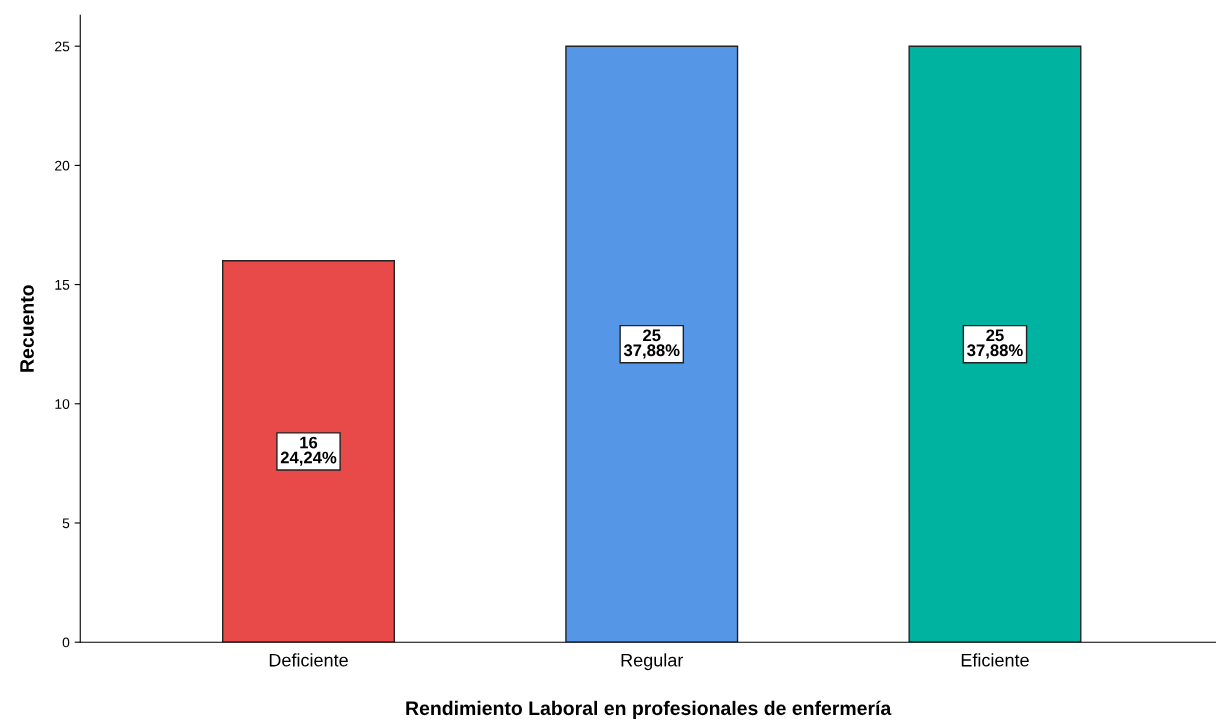 This screenshot has height=724, width=1216. I want to click on y-tick-label: 25, so click(62, 46).